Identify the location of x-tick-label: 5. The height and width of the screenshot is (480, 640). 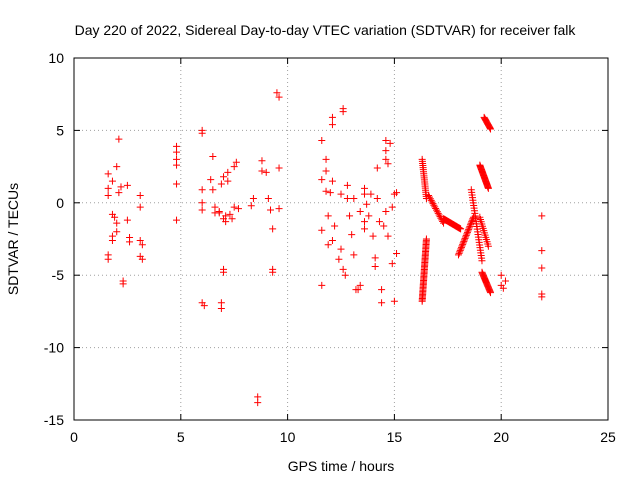
(181, 437).